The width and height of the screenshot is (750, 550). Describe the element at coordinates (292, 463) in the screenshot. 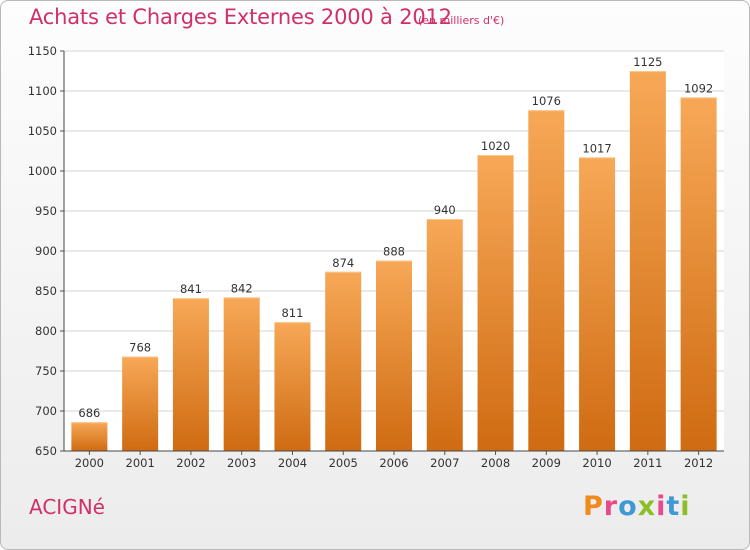

I see `x-tick-label: 2004` at that location.